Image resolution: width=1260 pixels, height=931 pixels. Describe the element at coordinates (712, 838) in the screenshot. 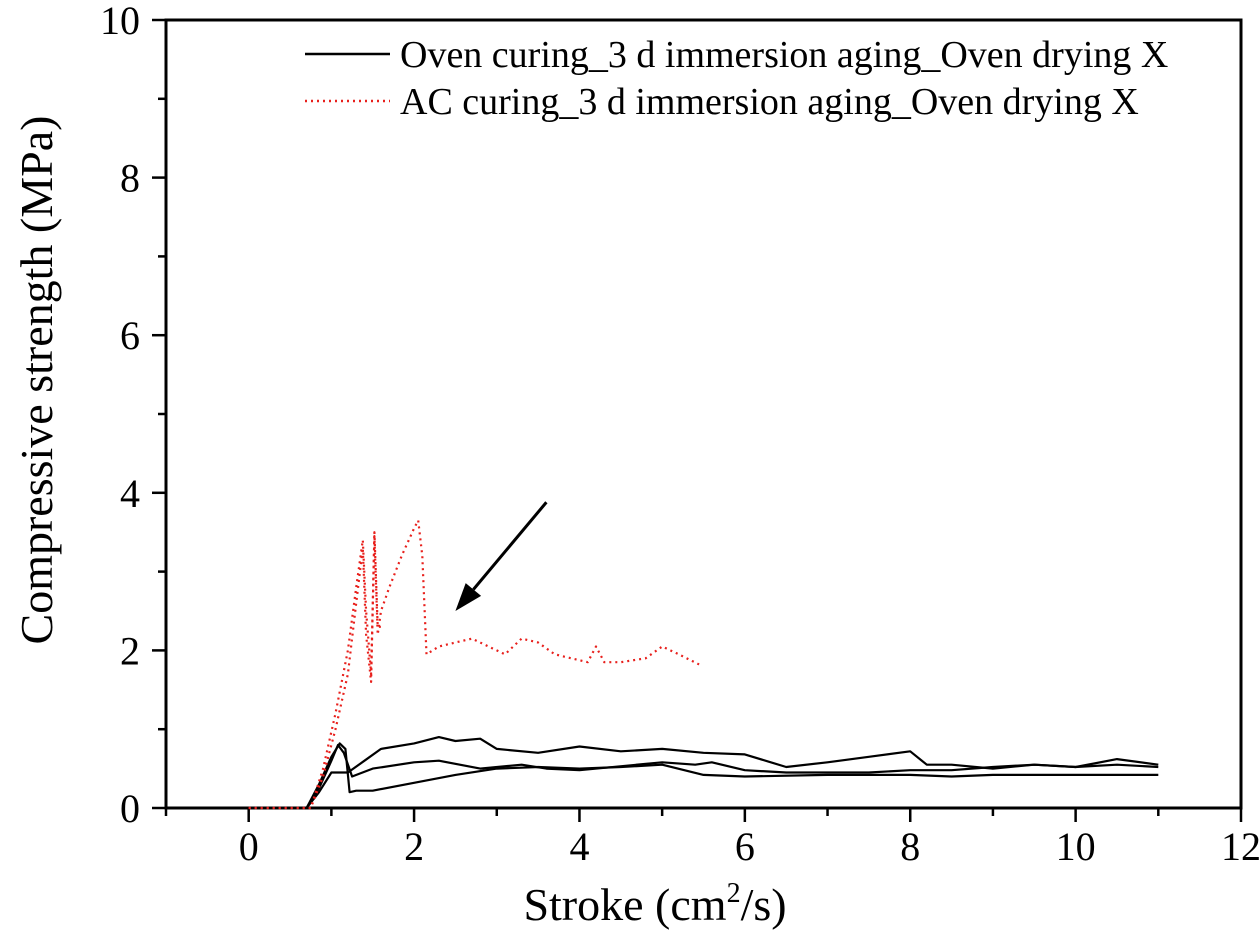

I see `x-axis-ticks: 0 2 4 6 8 10 12` at that location.